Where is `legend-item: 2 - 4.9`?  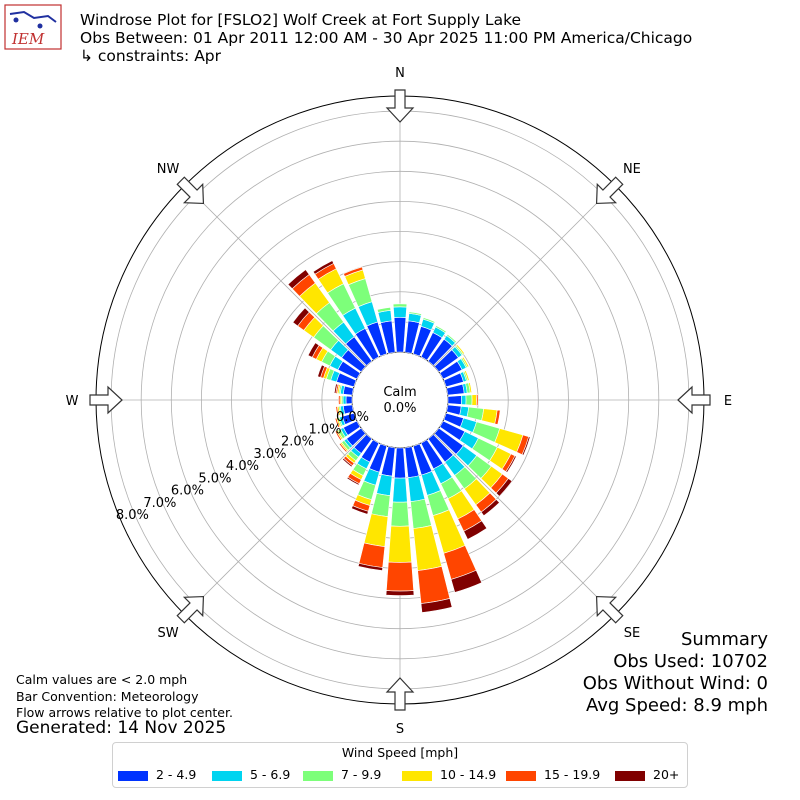
legend-item: 2 - 4.9 is located at coordinates (157, 774).